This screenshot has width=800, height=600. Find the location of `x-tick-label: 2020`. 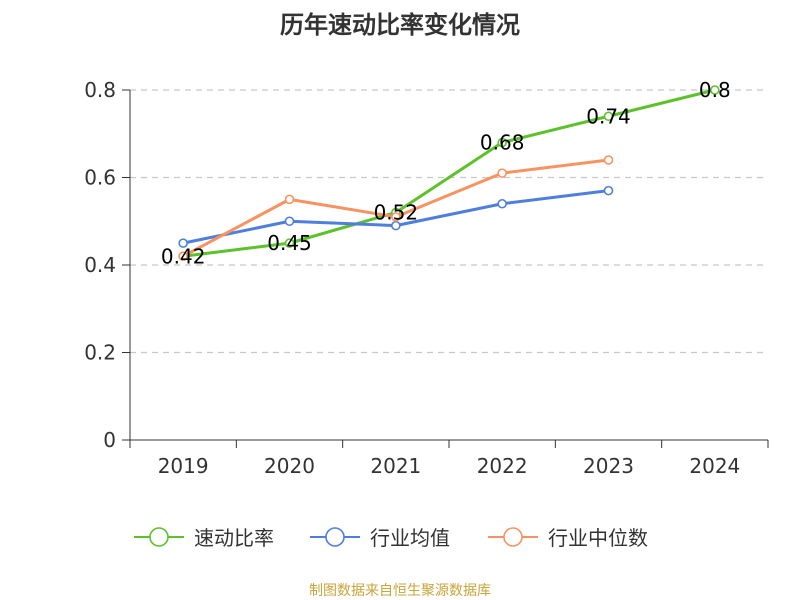

x-tick-label: 2020 is located at coordinates (289, 466).